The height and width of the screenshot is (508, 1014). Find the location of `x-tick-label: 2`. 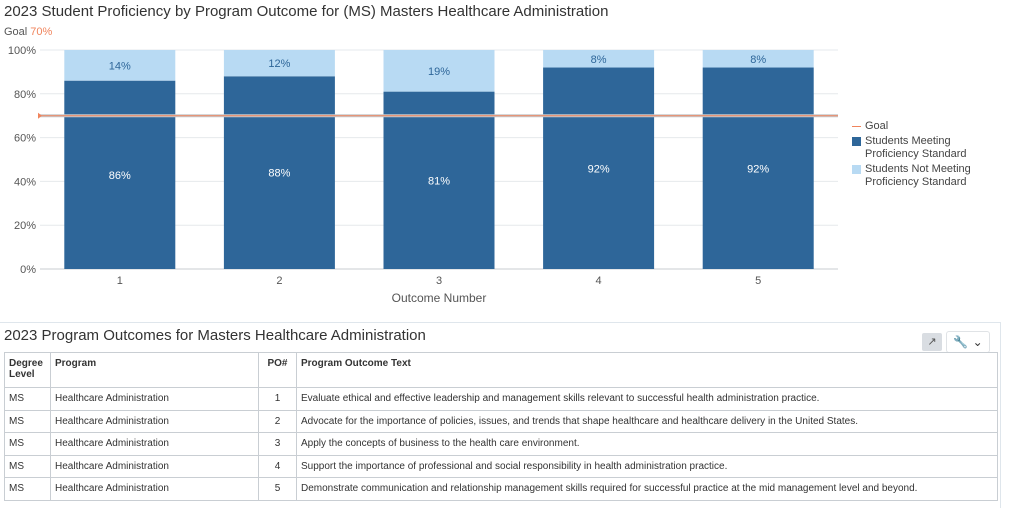

x-tick-label: 2 is located at coordinates (279, 281).